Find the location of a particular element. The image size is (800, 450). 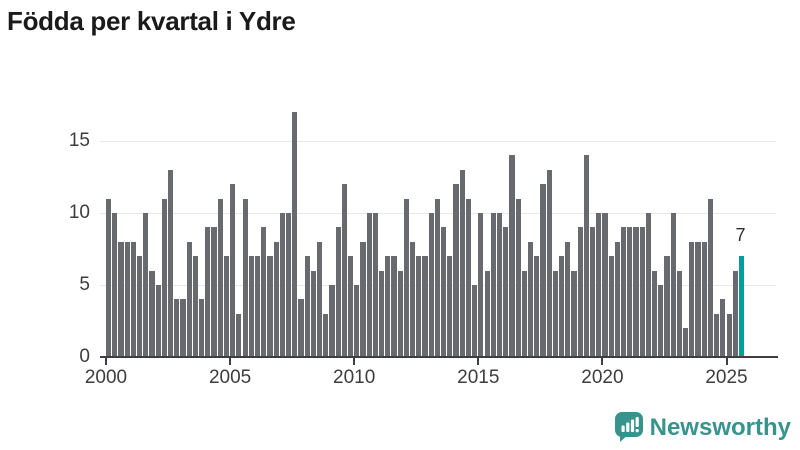

bar-2000-Q4 is located at coordinates (127, 299).